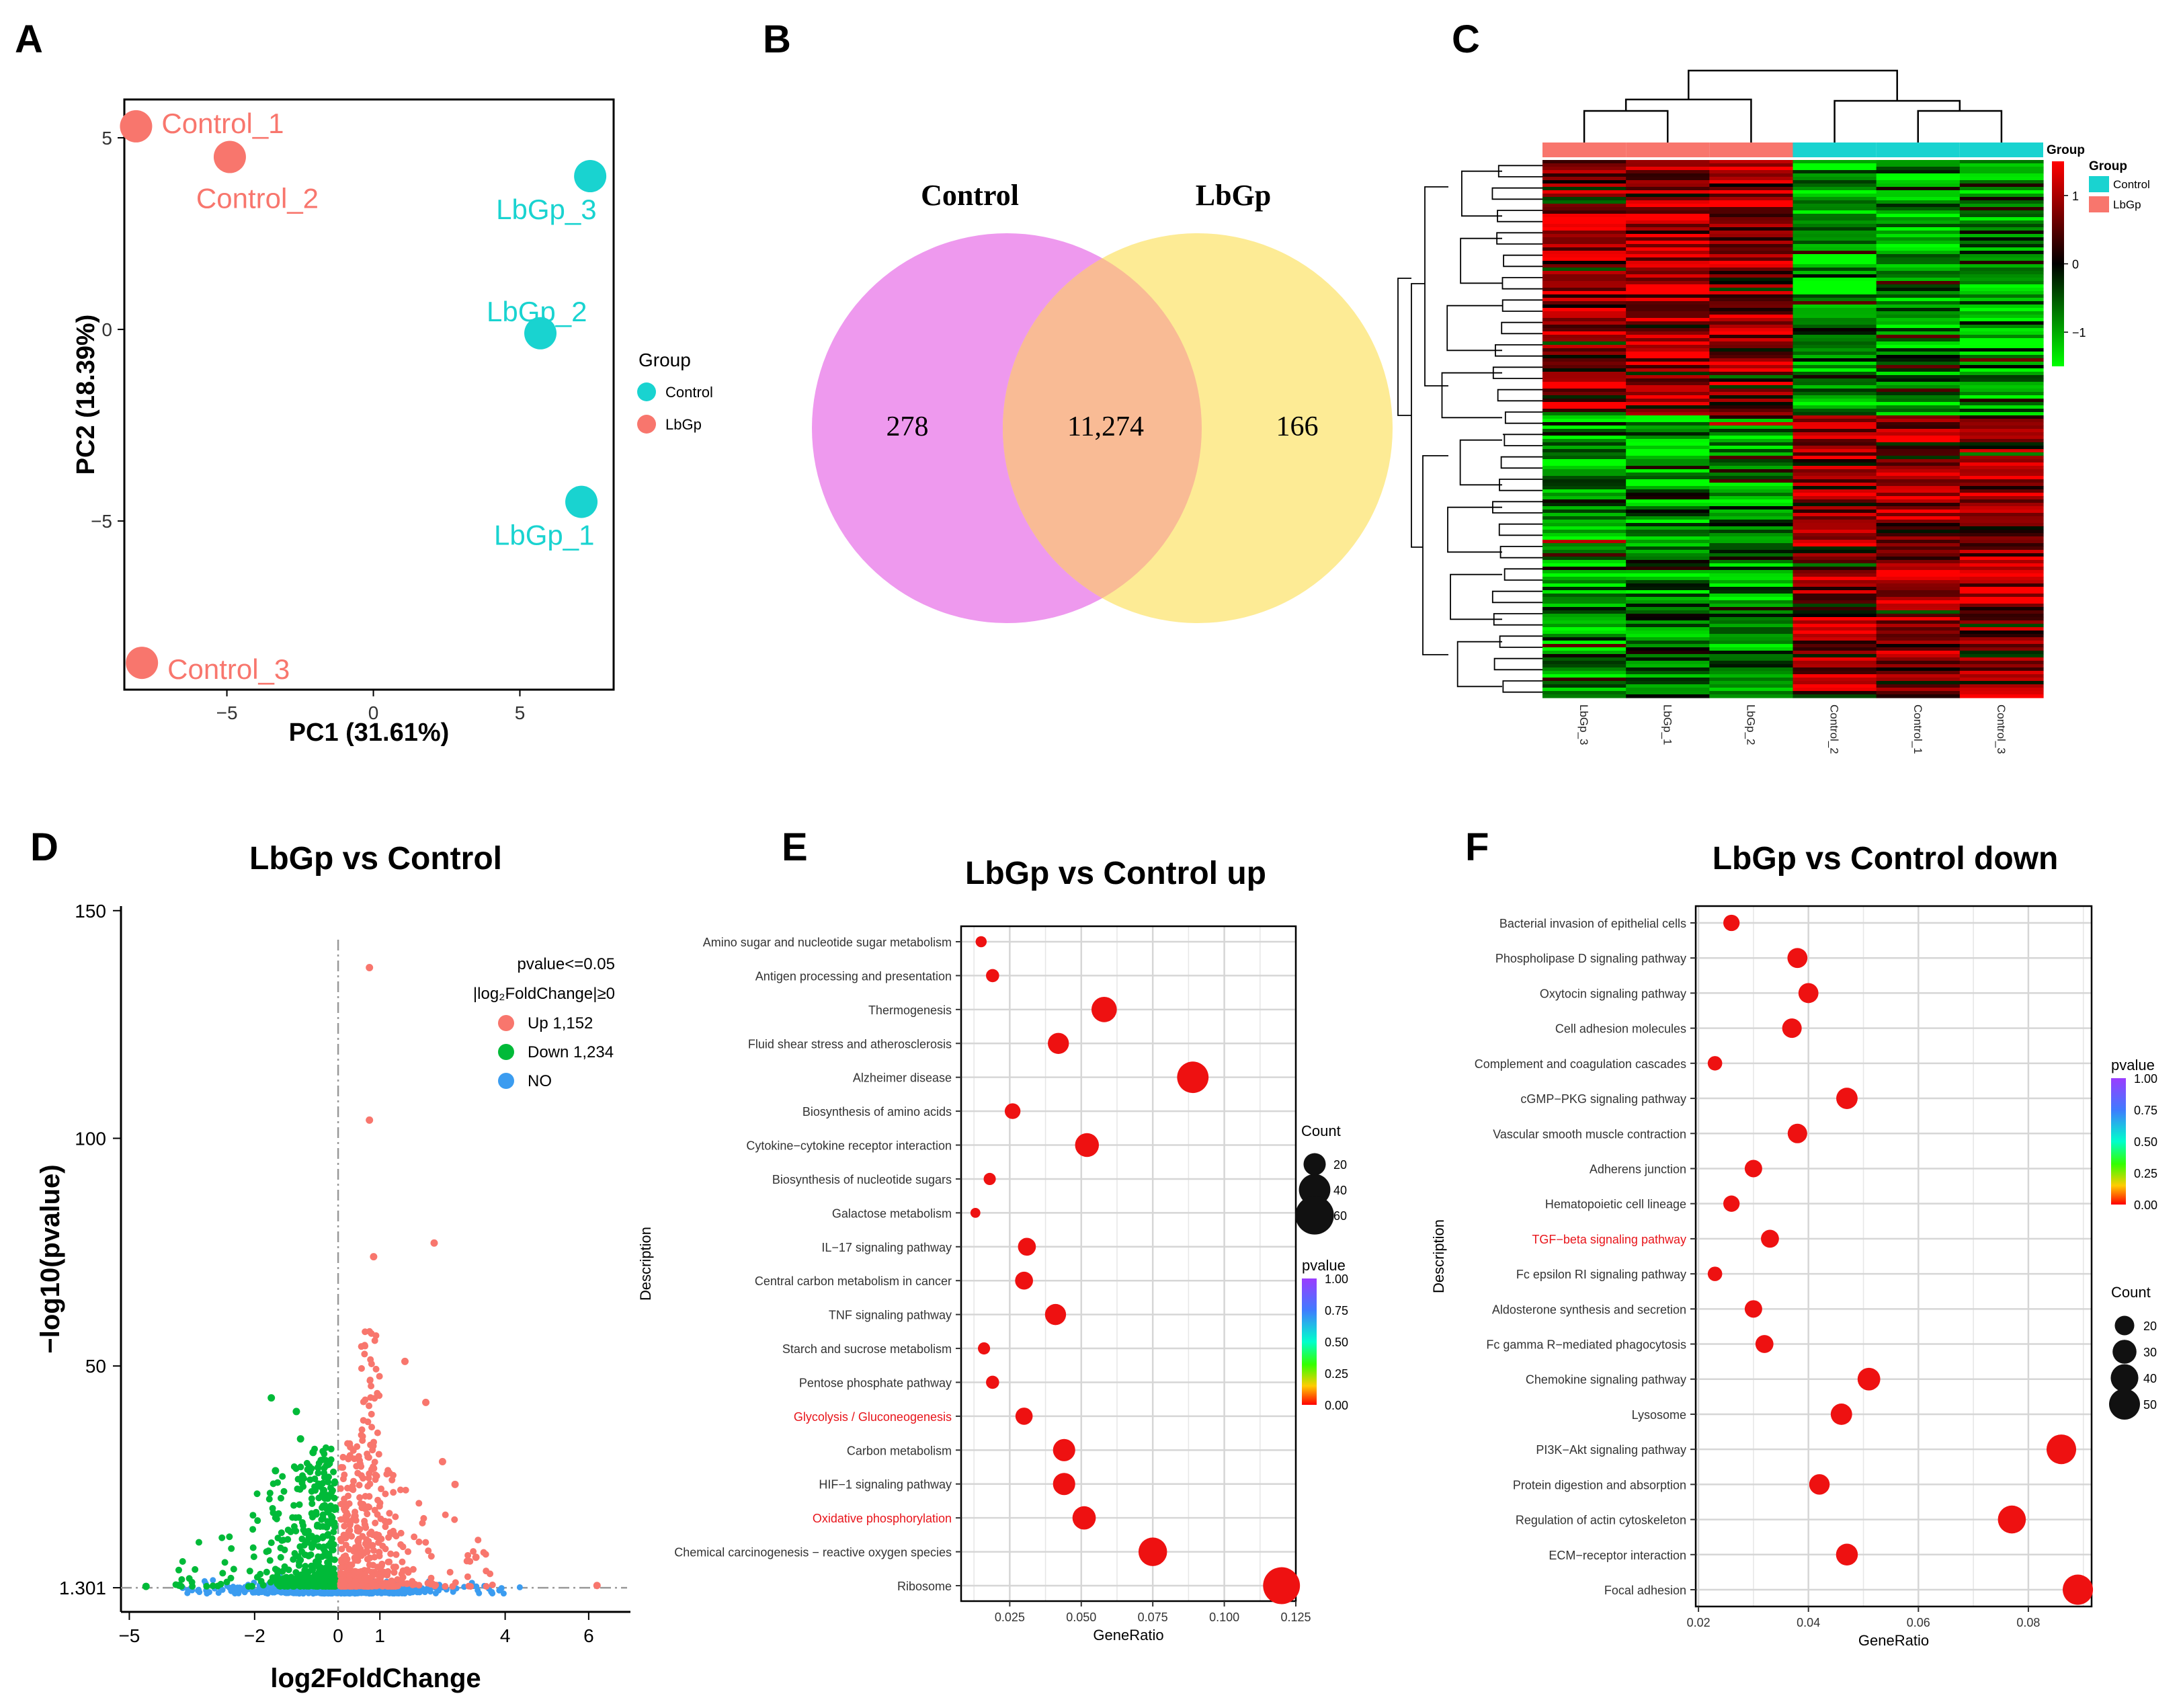  I want to click on legend-key, so click(506, 1081).